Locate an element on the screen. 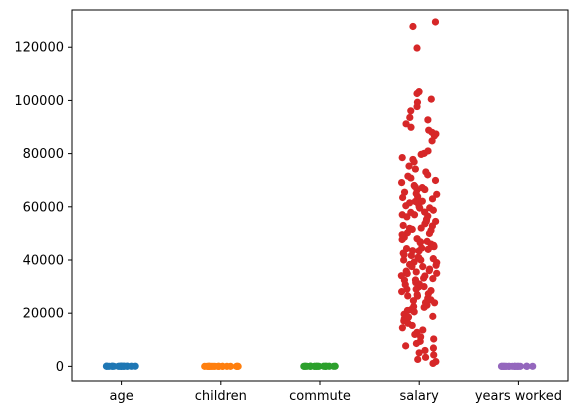 This screenshot has width=578, height=413. series-age is located at coordinates (120, 366).